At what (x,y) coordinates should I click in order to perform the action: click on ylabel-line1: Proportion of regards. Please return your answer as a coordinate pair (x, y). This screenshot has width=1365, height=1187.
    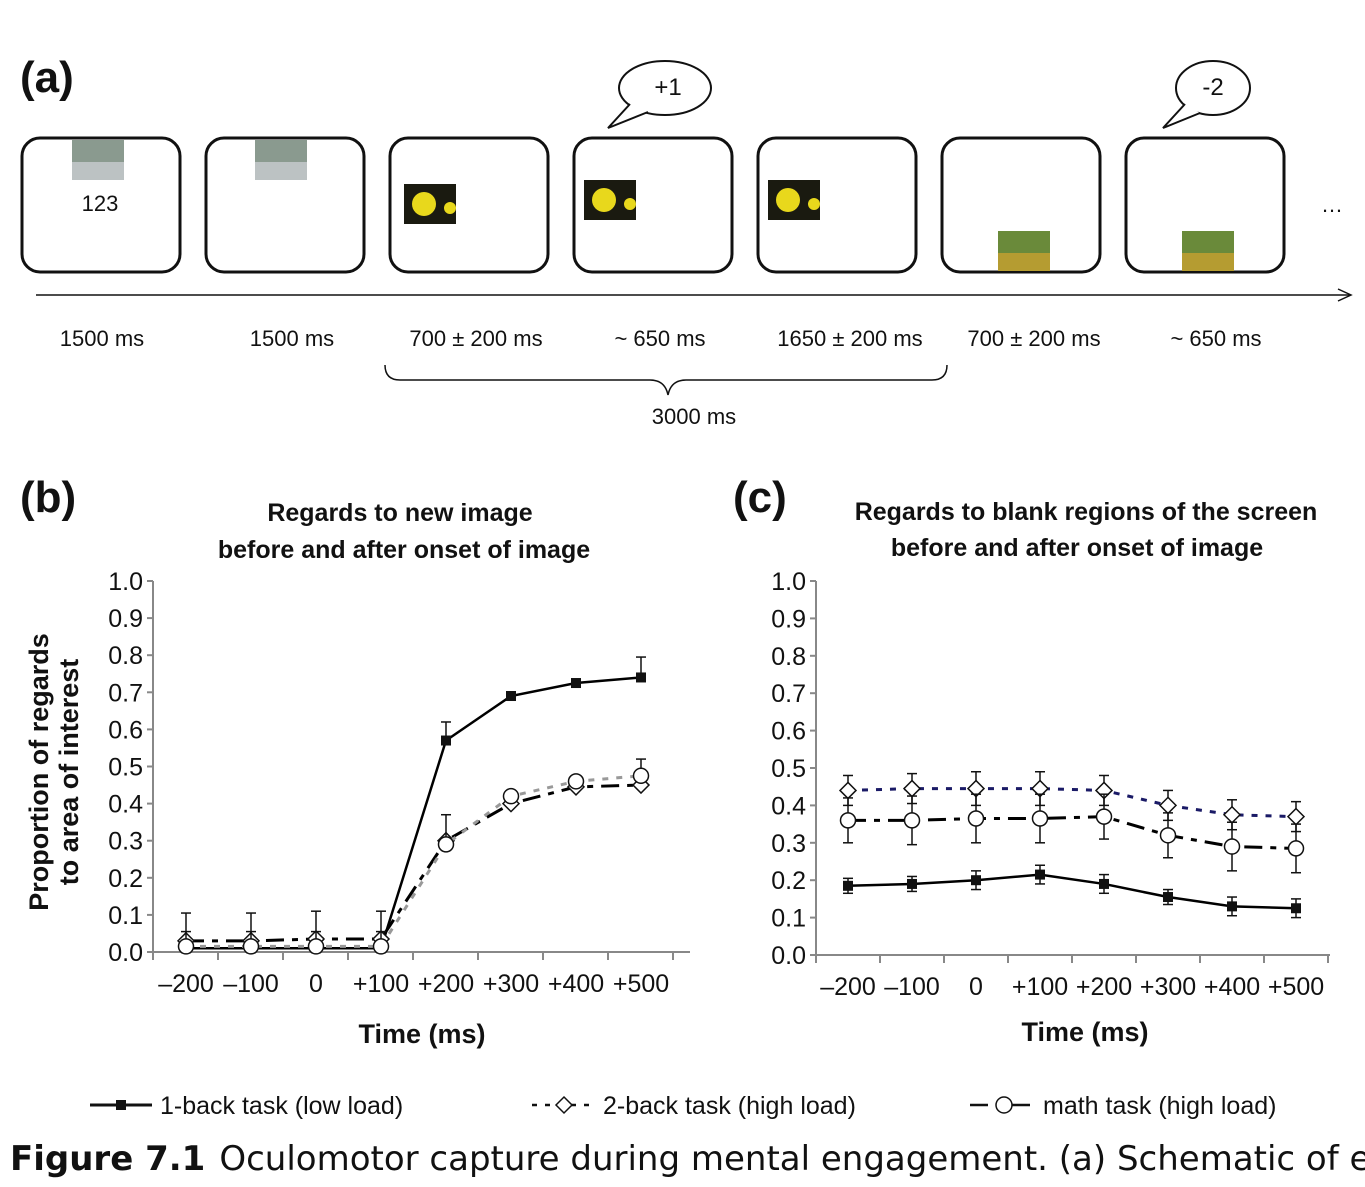
    Looking at the image, I should click on (39, 772).